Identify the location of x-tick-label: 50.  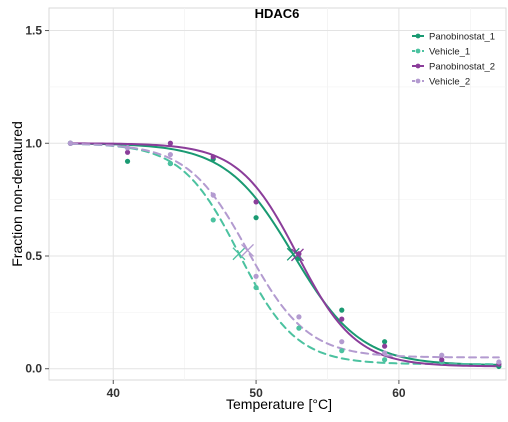
(256, 393).